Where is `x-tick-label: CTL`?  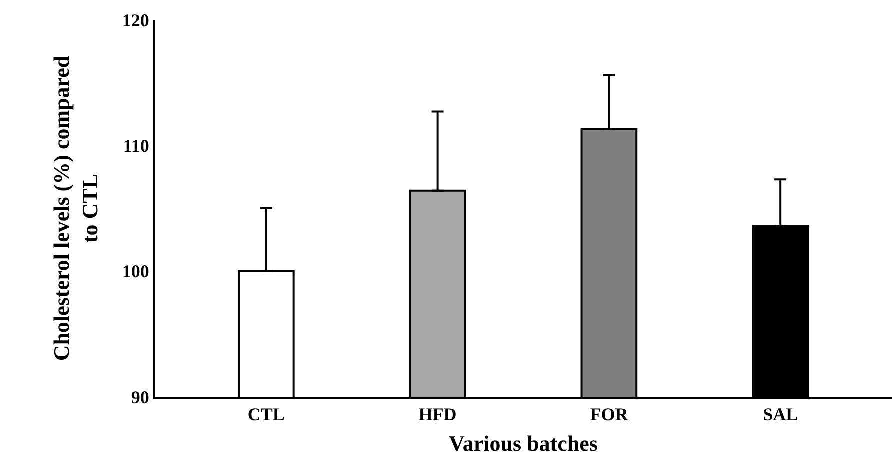
x-tick-label: CTL is located at coordinates (266, 414).